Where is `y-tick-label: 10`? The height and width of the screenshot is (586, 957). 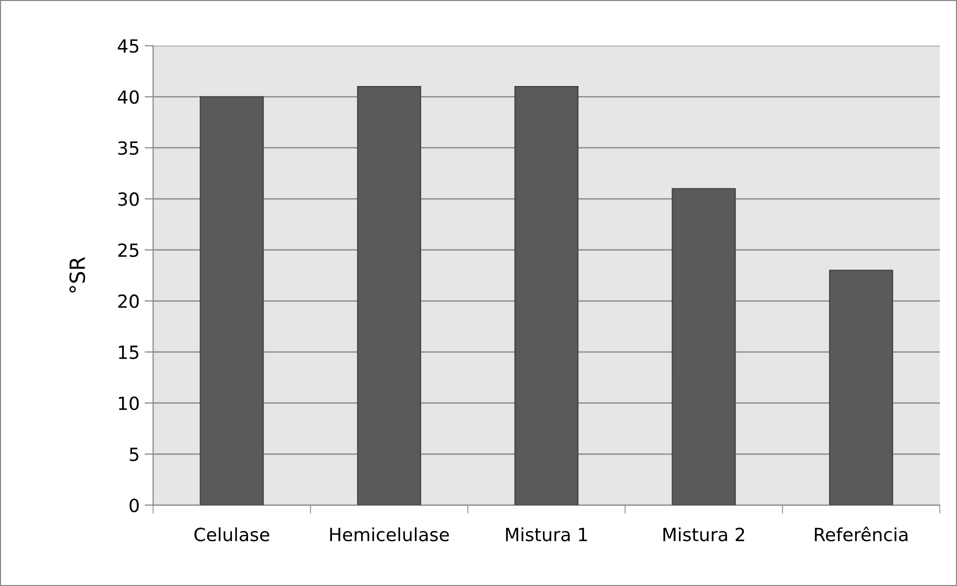 y-tick-label: 10 is located at coordinates (128, 403).